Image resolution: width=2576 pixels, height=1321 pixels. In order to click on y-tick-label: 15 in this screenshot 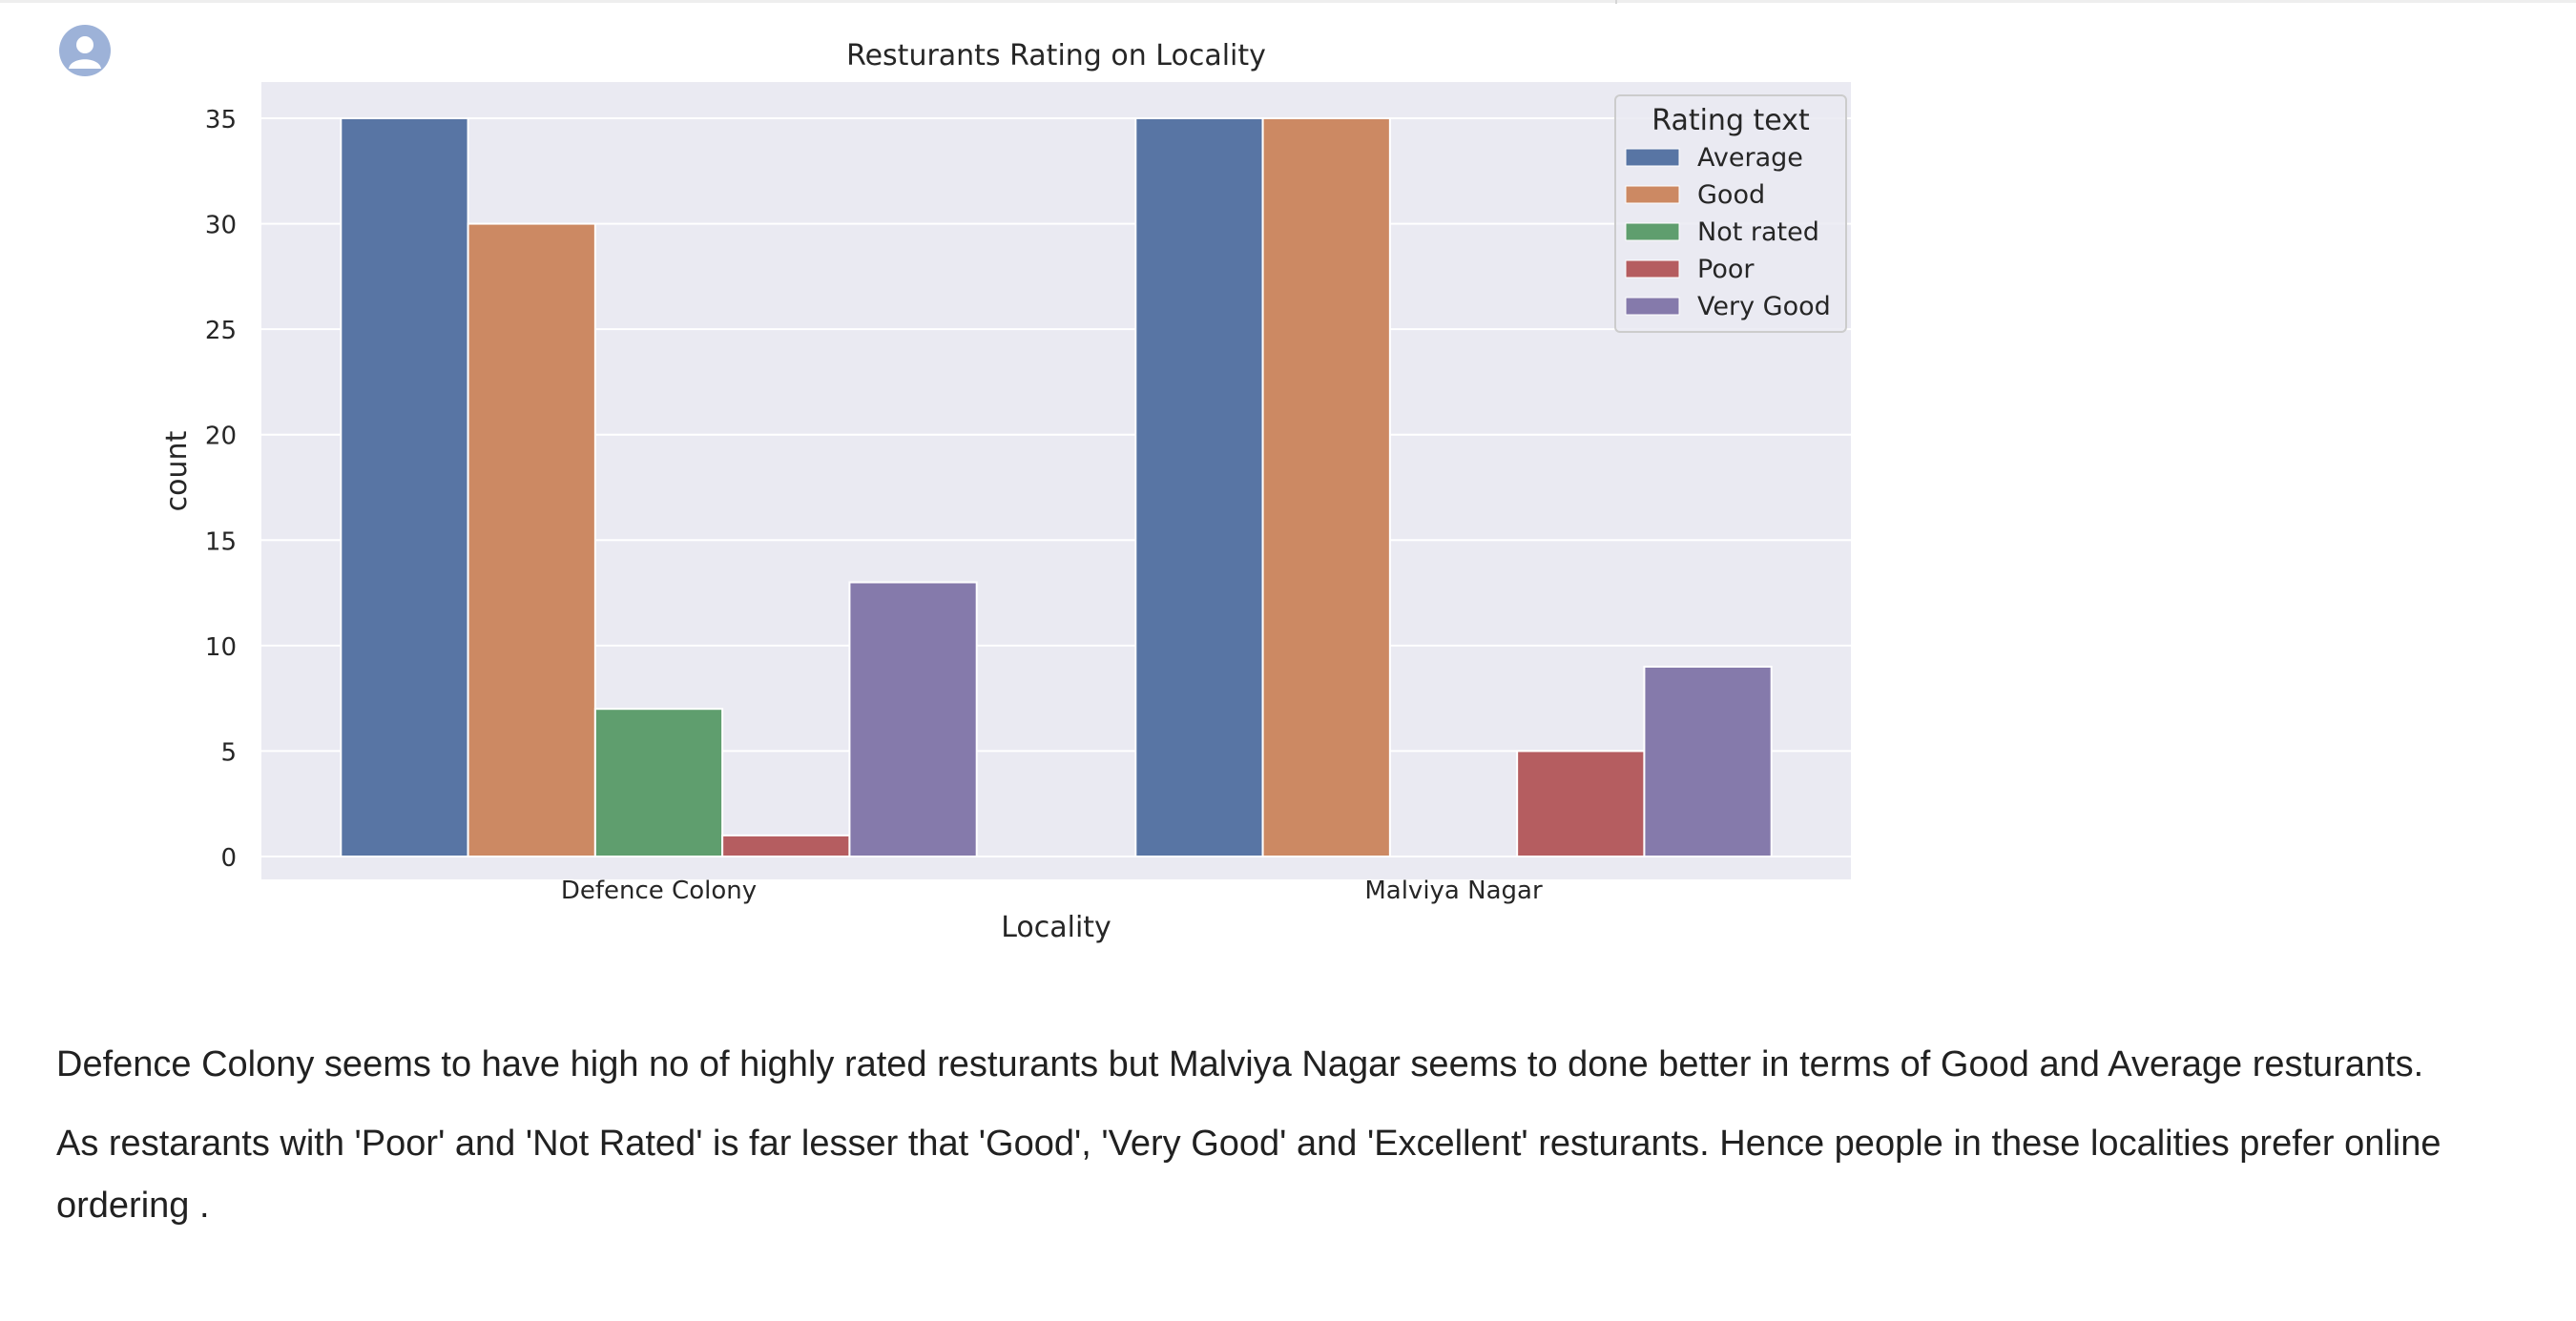, I will do `click(221, 541)`.